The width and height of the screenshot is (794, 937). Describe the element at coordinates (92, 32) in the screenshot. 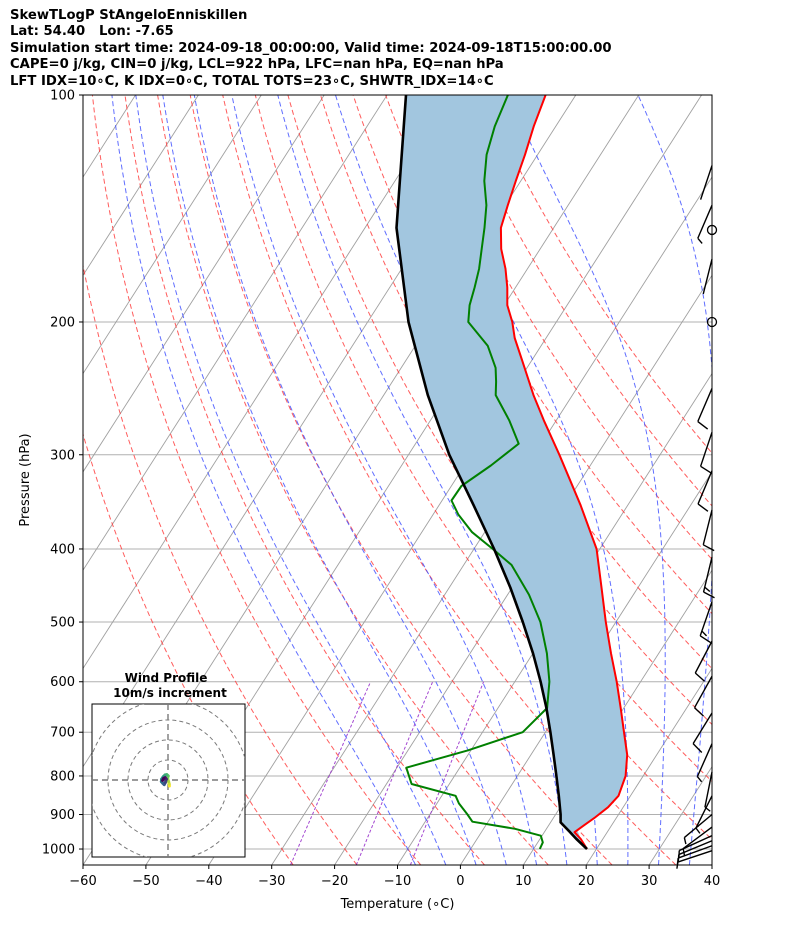

I see `title-line-2: Lat: 54.40 Lon: -7.65` at that location.